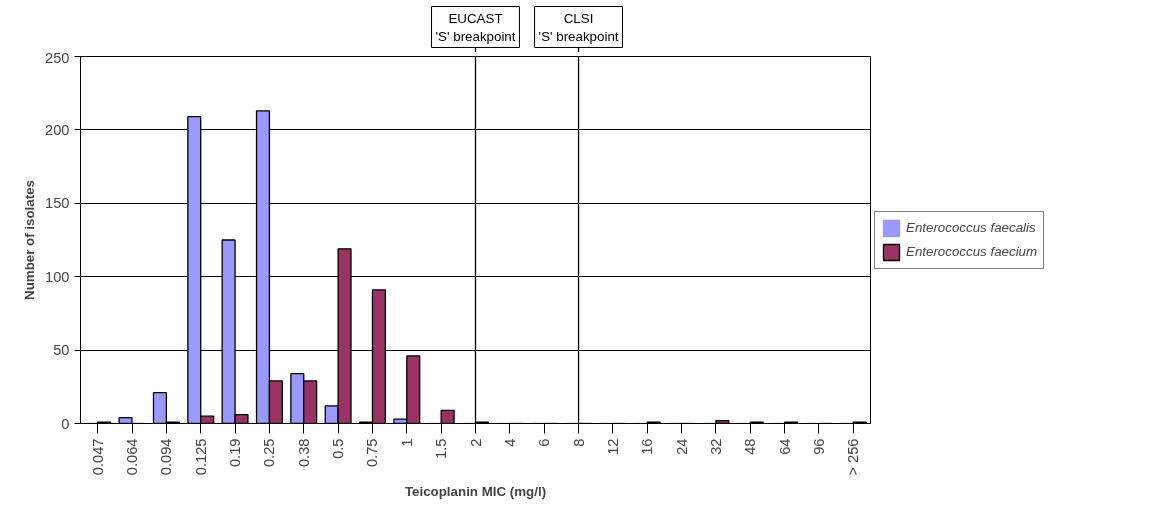 The height and width of the screenshot is (519, 1160). I want to click on x-tick-label: 12, so click(612, 446).